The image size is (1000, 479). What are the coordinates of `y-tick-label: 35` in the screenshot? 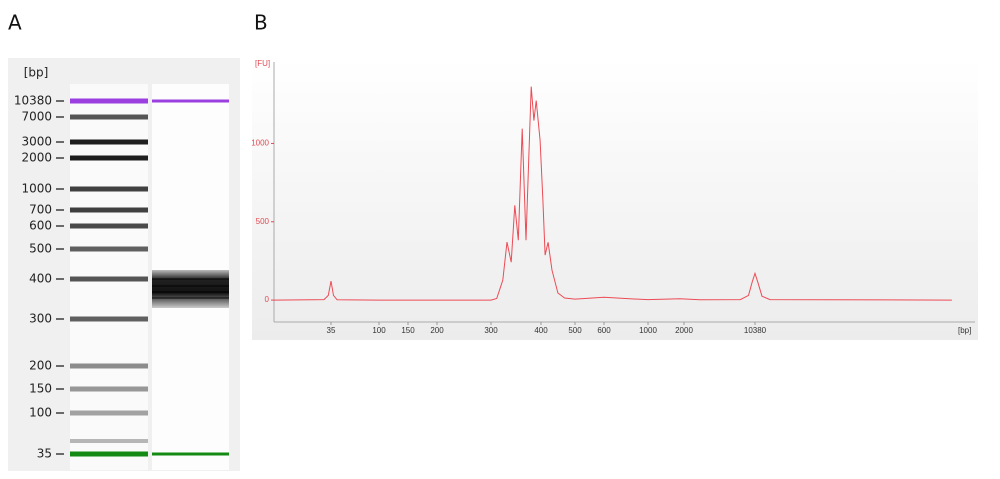 It's located at (44, 454).